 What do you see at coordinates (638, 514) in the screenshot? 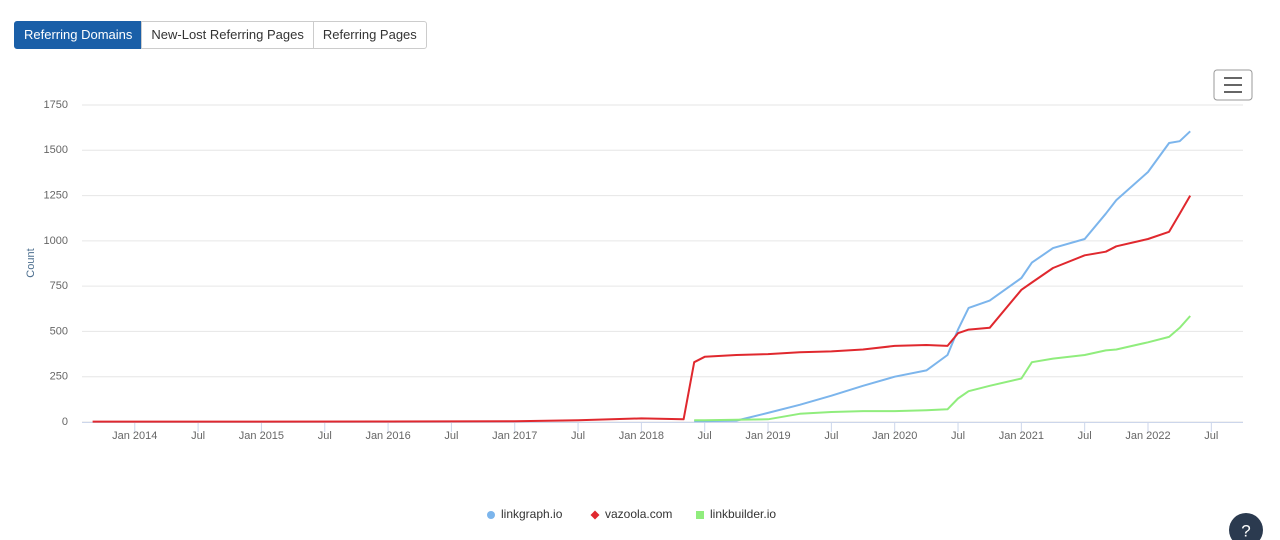
I see `legend-label: vazoola.com` at bounding box center [638, 514].